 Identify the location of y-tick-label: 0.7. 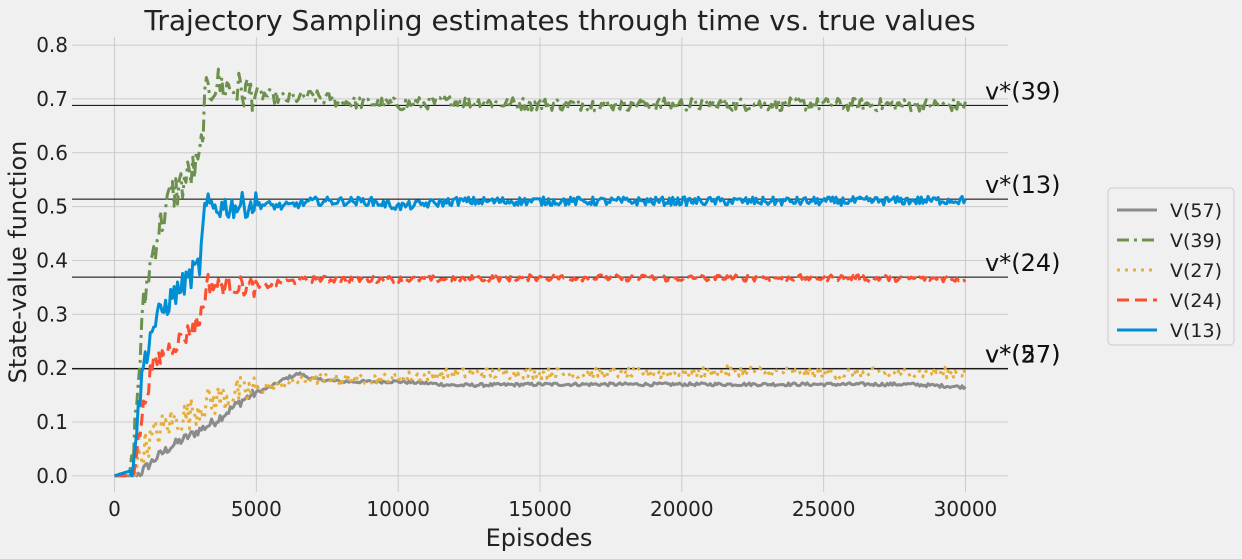
(52, 99).